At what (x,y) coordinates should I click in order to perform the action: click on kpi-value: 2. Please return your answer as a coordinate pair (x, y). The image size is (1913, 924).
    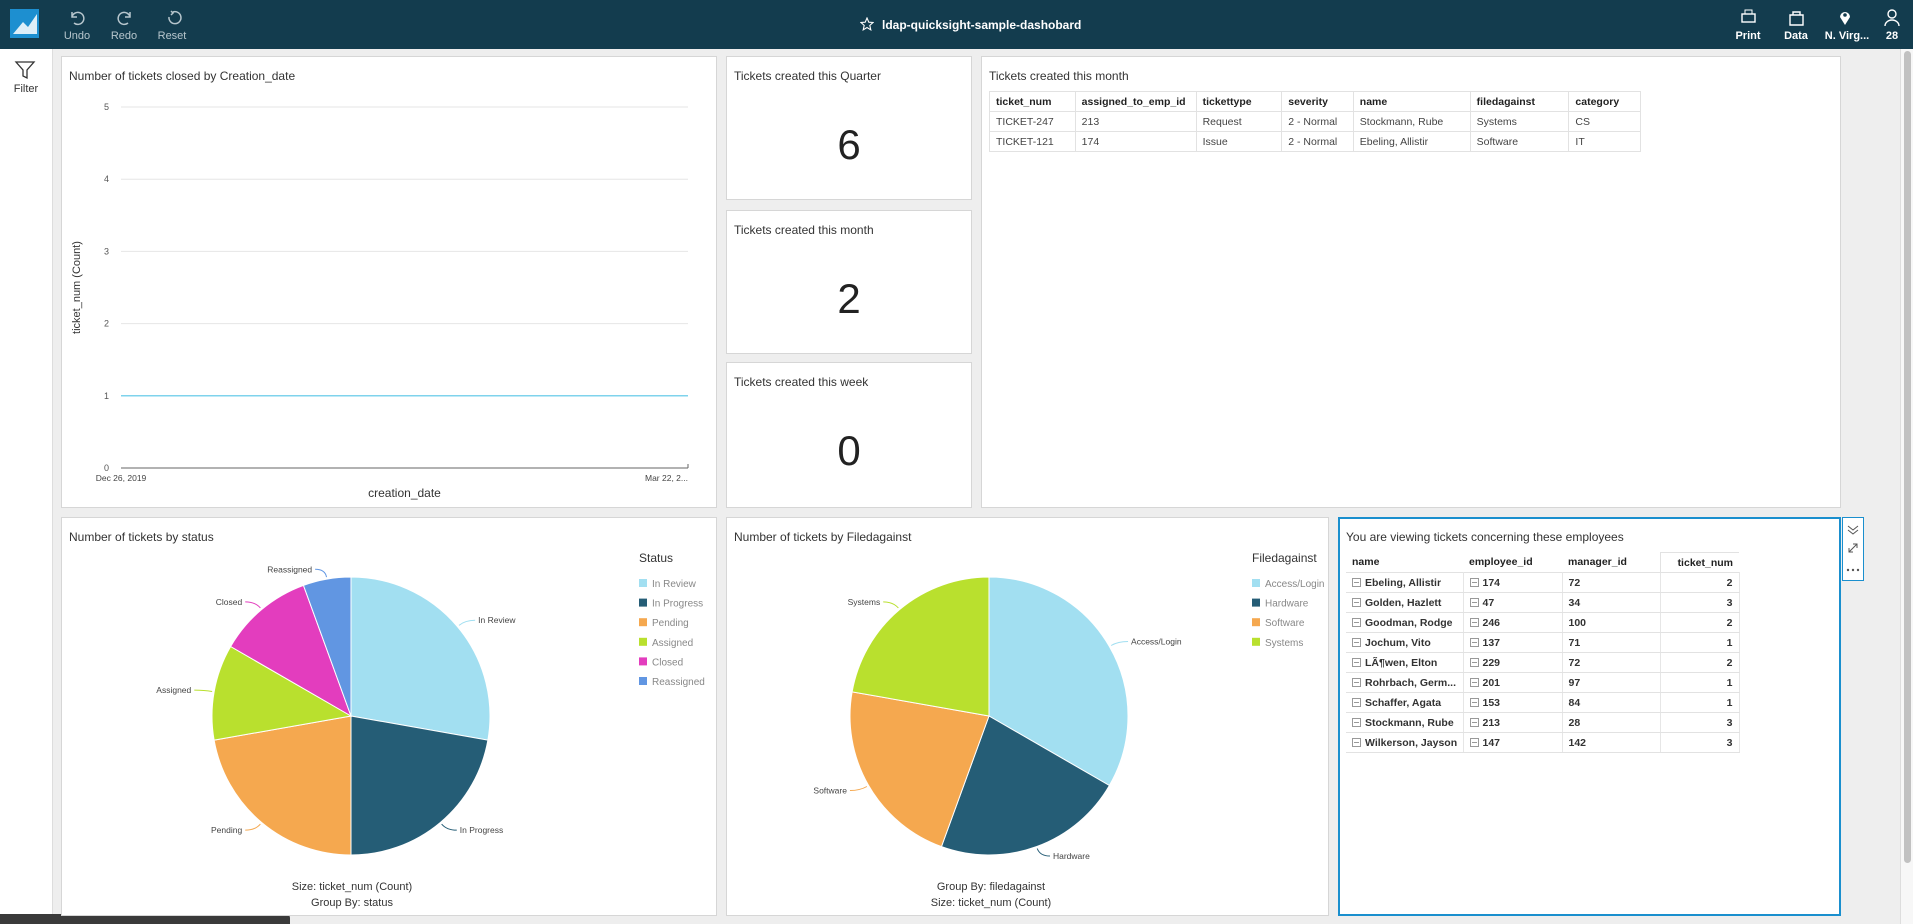
    Looking at the image, I should click on (849, 298).